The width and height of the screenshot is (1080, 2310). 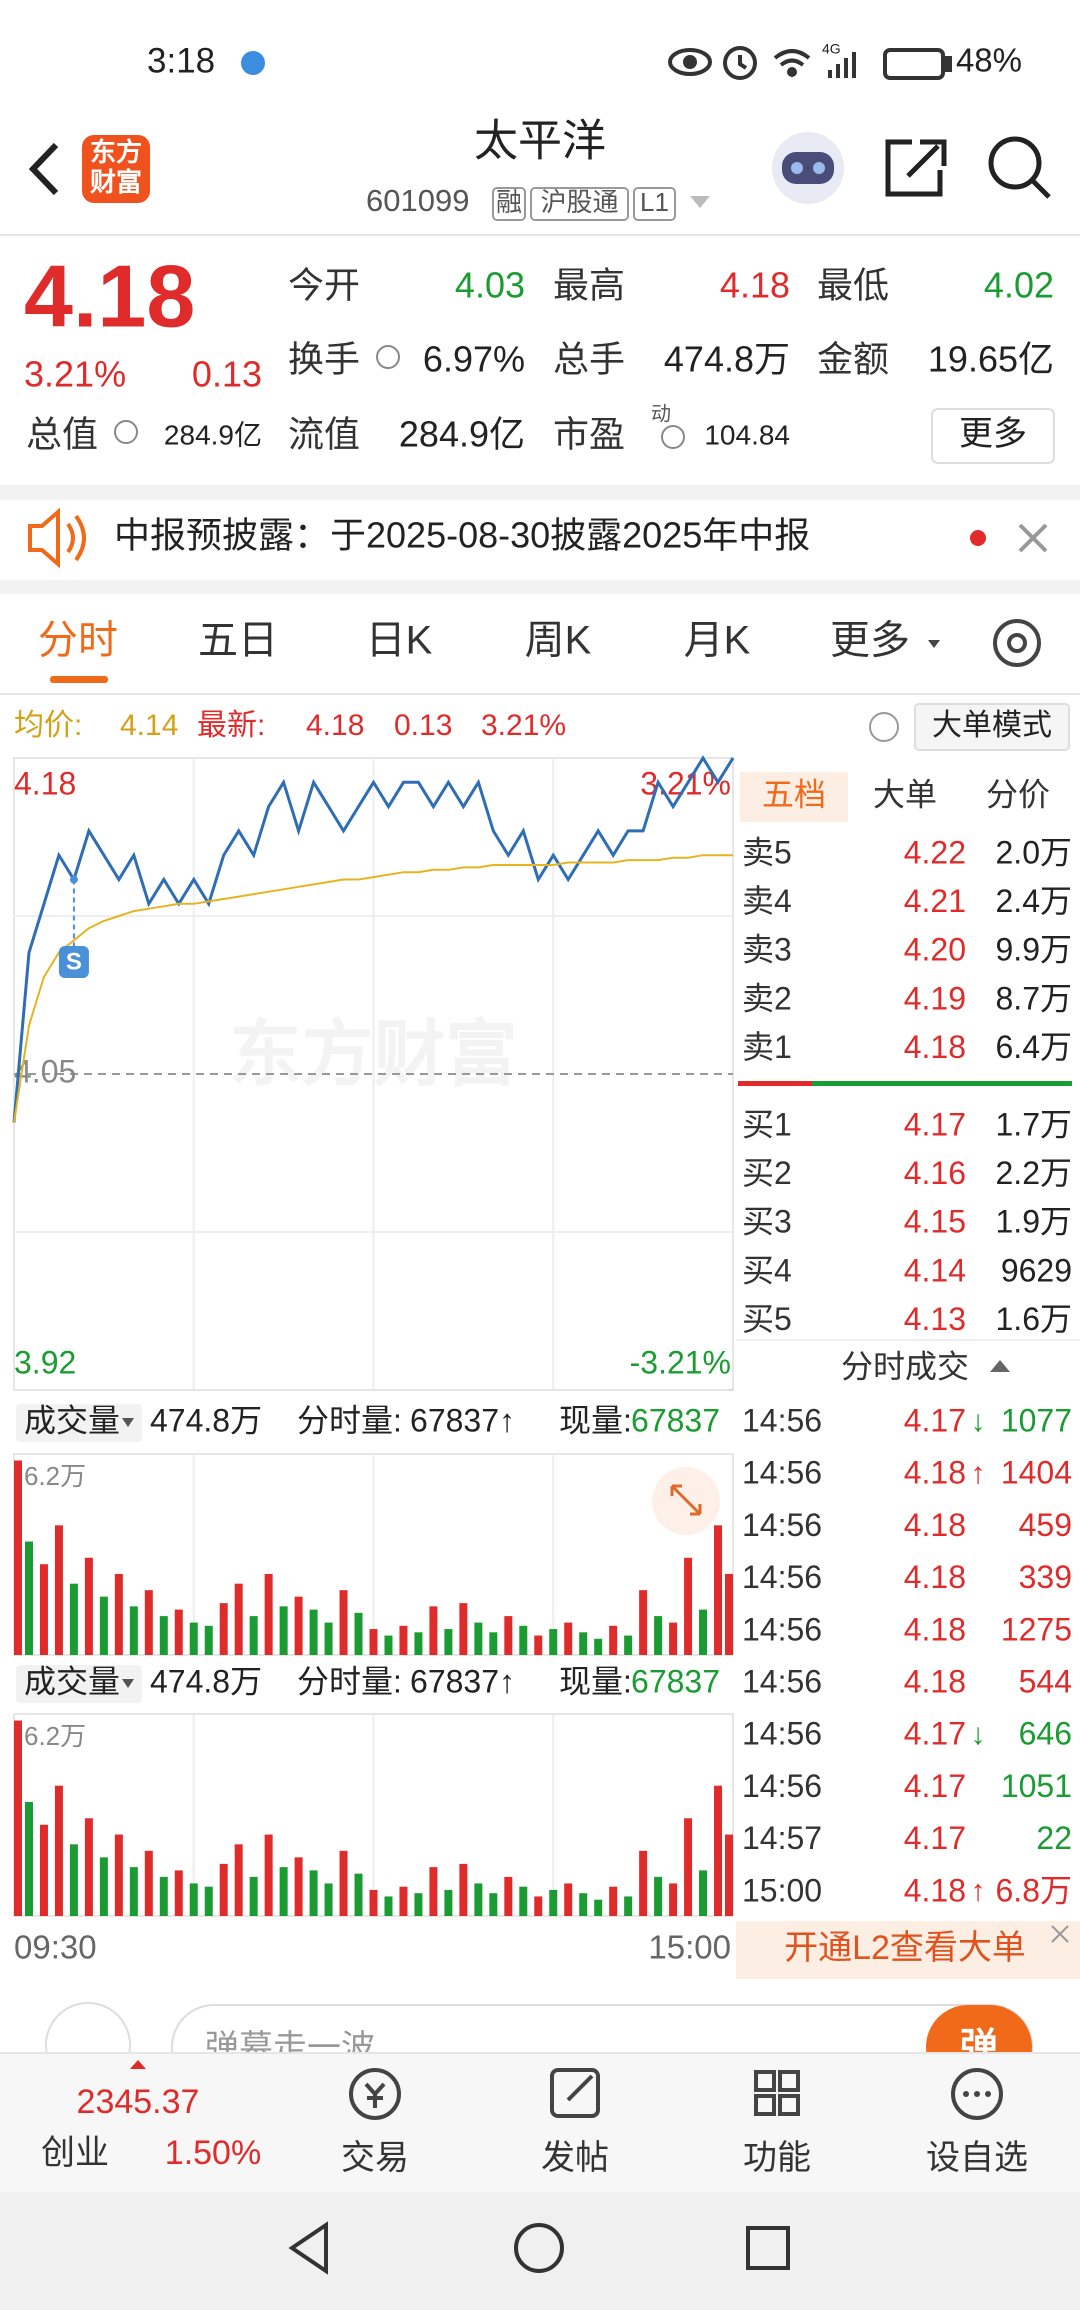 I want to click on tab: 五日, so click(x=238, y=641).